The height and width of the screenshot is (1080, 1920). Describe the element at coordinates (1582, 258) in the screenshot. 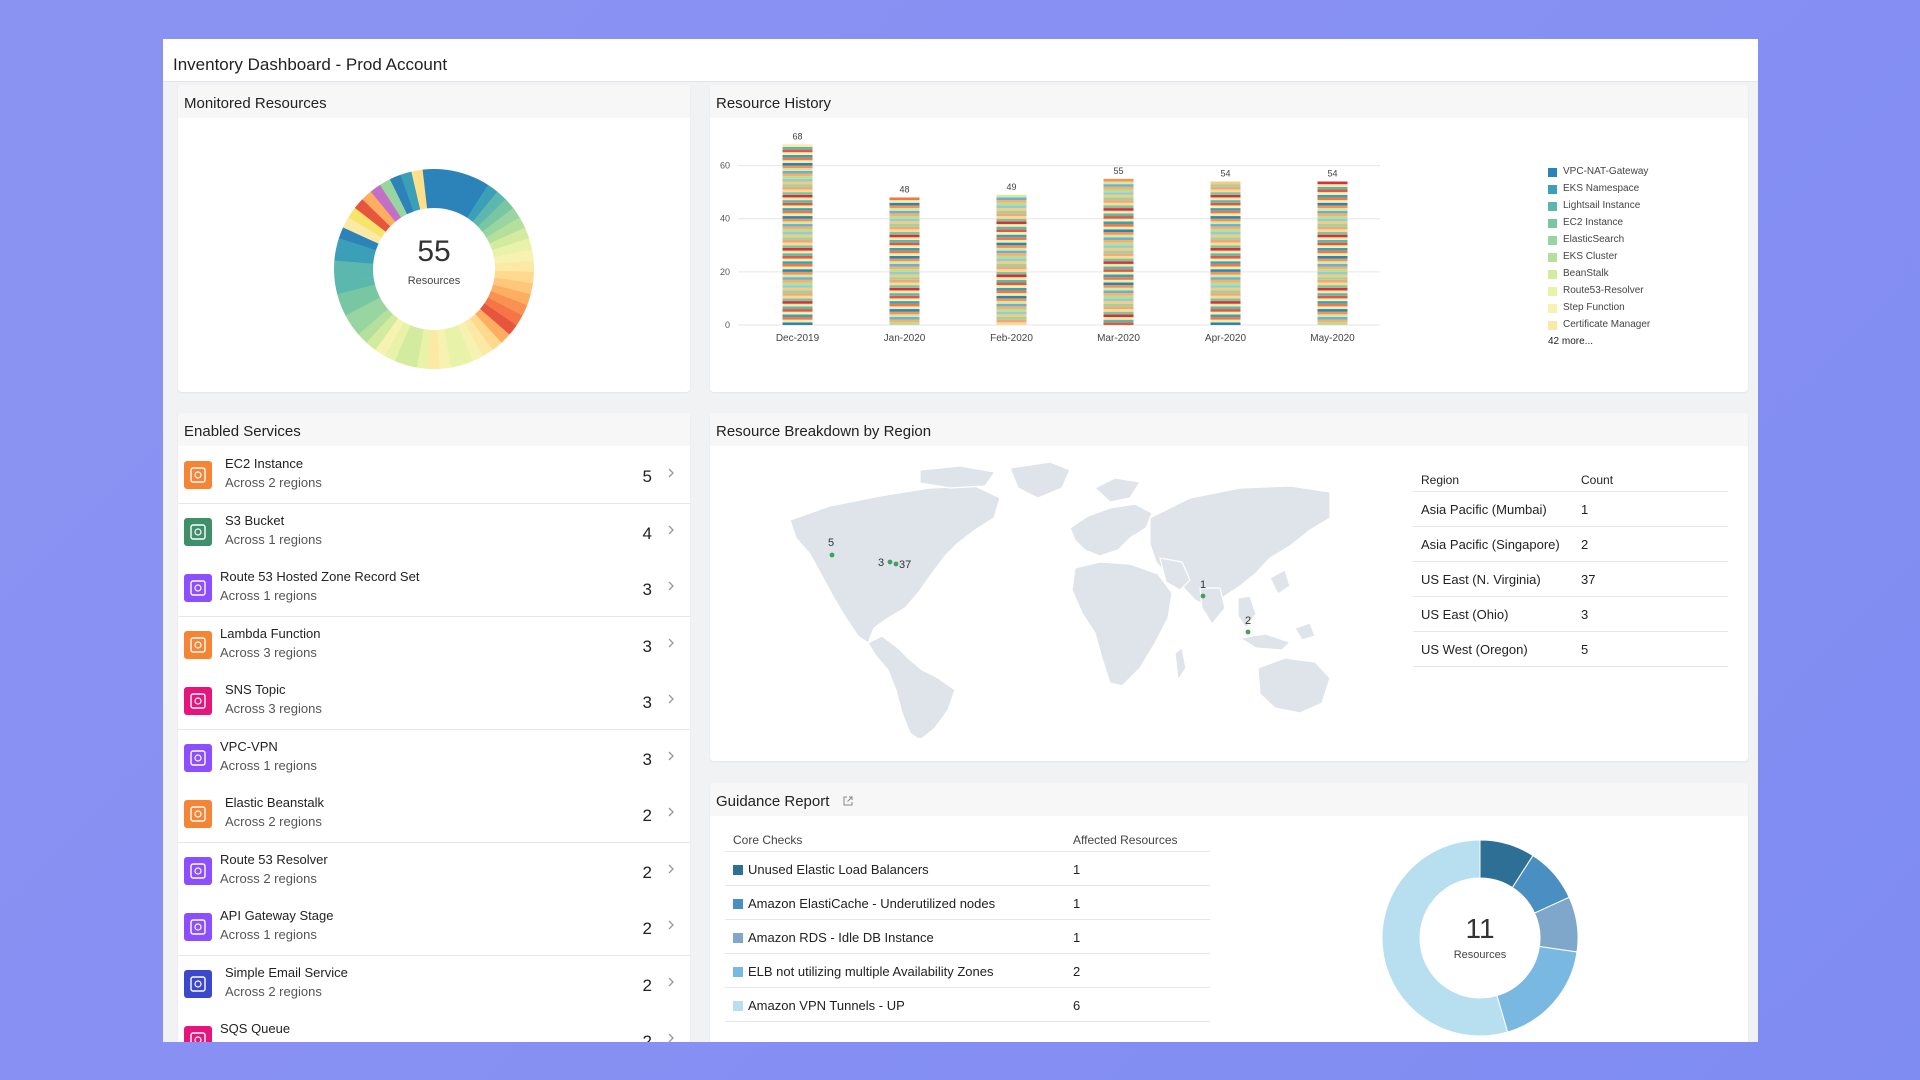

I see `legend-item: EKS Cluster` at that location.